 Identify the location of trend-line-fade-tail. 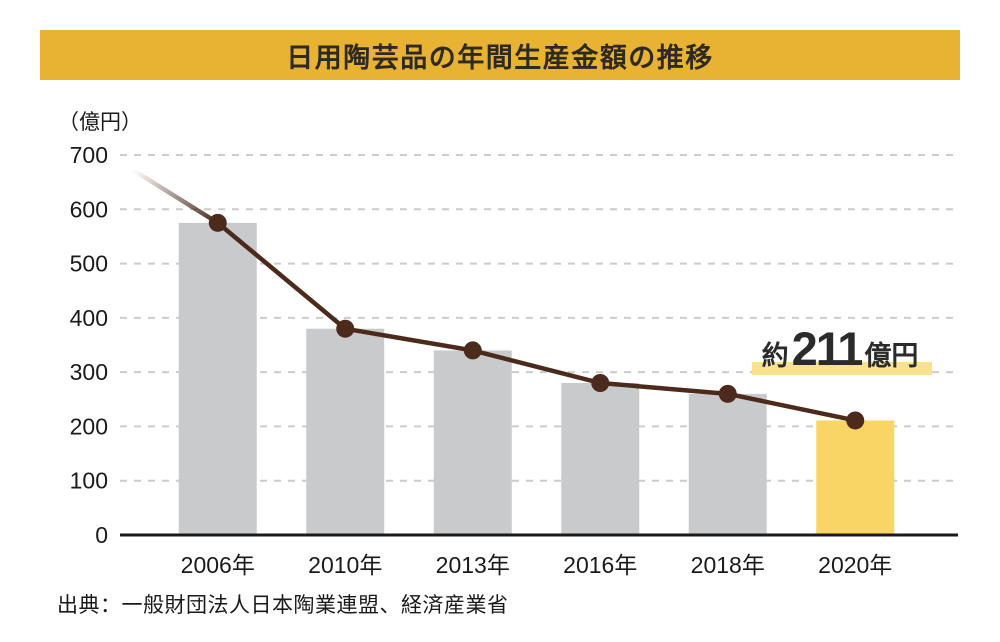
(175, 196).